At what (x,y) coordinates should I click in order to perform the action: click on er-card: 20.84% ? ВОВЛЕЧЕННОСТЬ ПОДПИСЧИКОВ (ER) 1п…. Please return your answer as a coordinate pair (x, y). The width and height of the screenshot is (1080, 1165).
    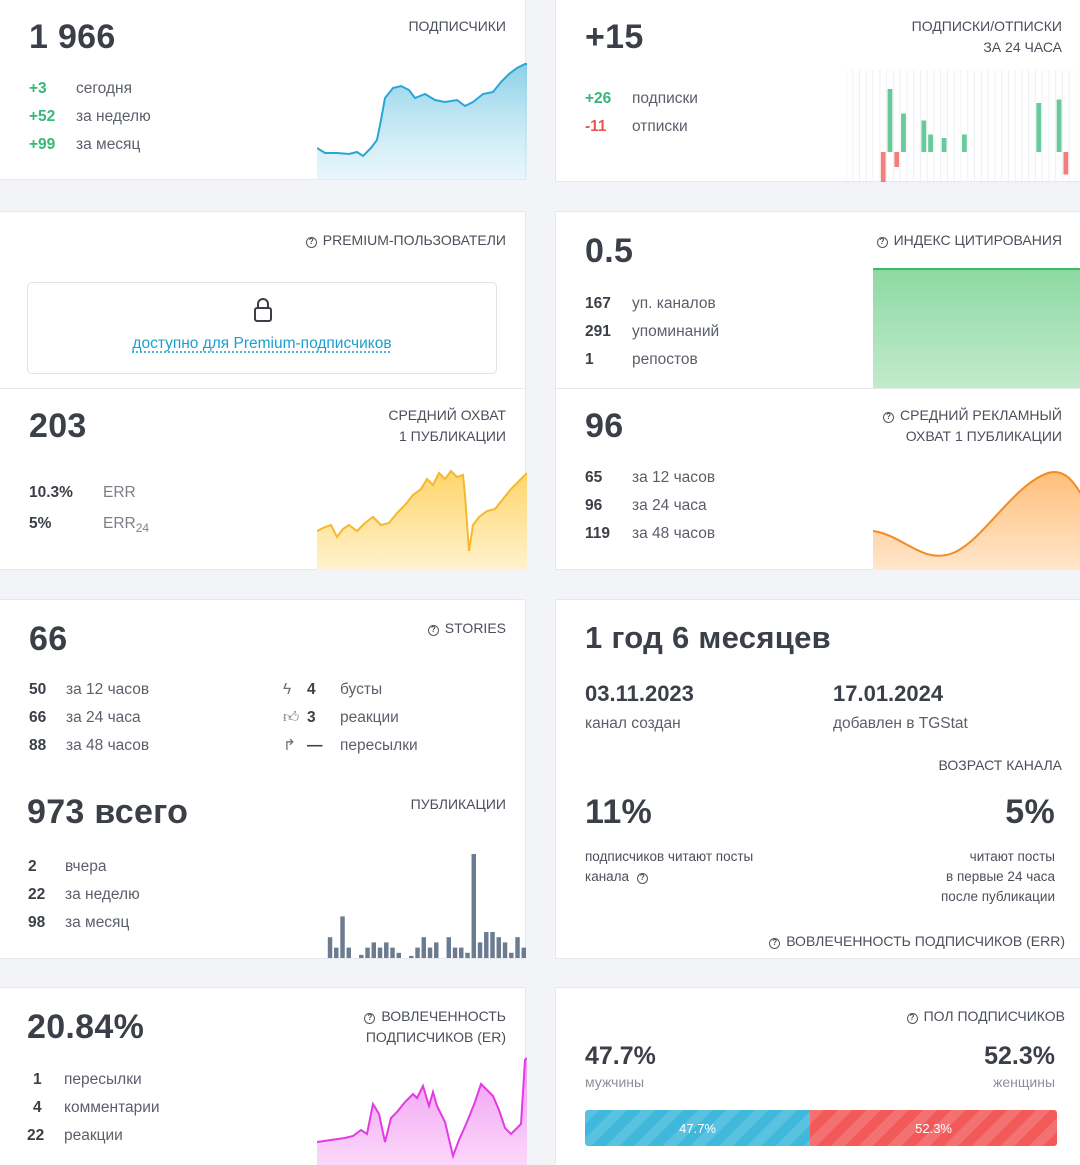
    Looking at the image, I should click on (263, 1076).